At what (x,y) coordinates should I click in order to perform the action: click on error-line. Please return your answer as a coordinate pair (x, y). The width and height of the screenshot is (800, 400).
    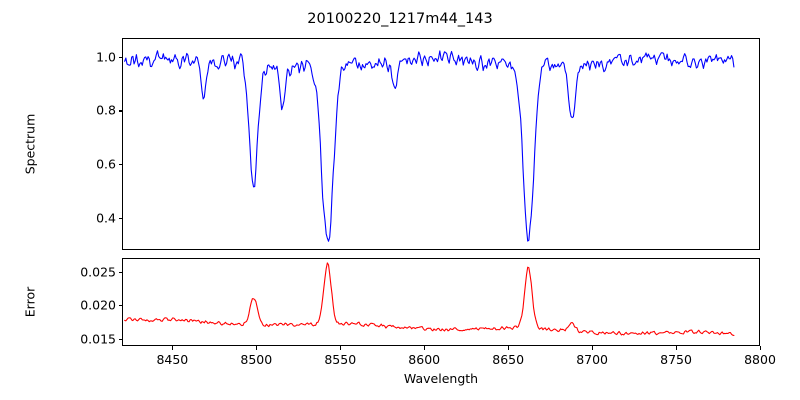
    Looking at the image, I should click on (429, 299).